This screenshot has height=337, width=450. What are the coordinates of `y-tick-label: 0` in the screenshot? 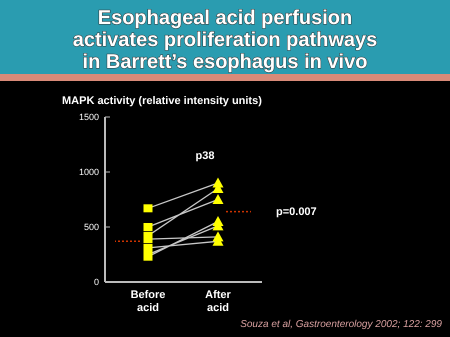 It's located at (96, 282).